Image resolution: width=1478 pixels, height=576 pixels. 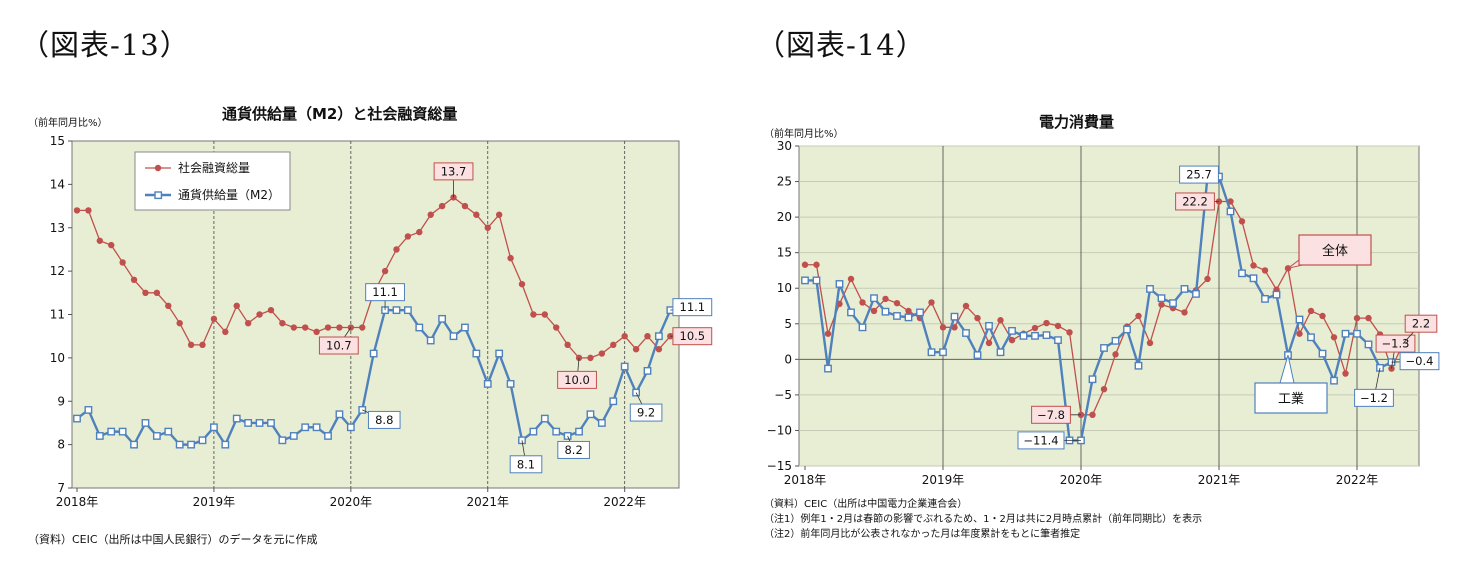 I want to click on y-tick-label: −15, so click(x=779, y=466).